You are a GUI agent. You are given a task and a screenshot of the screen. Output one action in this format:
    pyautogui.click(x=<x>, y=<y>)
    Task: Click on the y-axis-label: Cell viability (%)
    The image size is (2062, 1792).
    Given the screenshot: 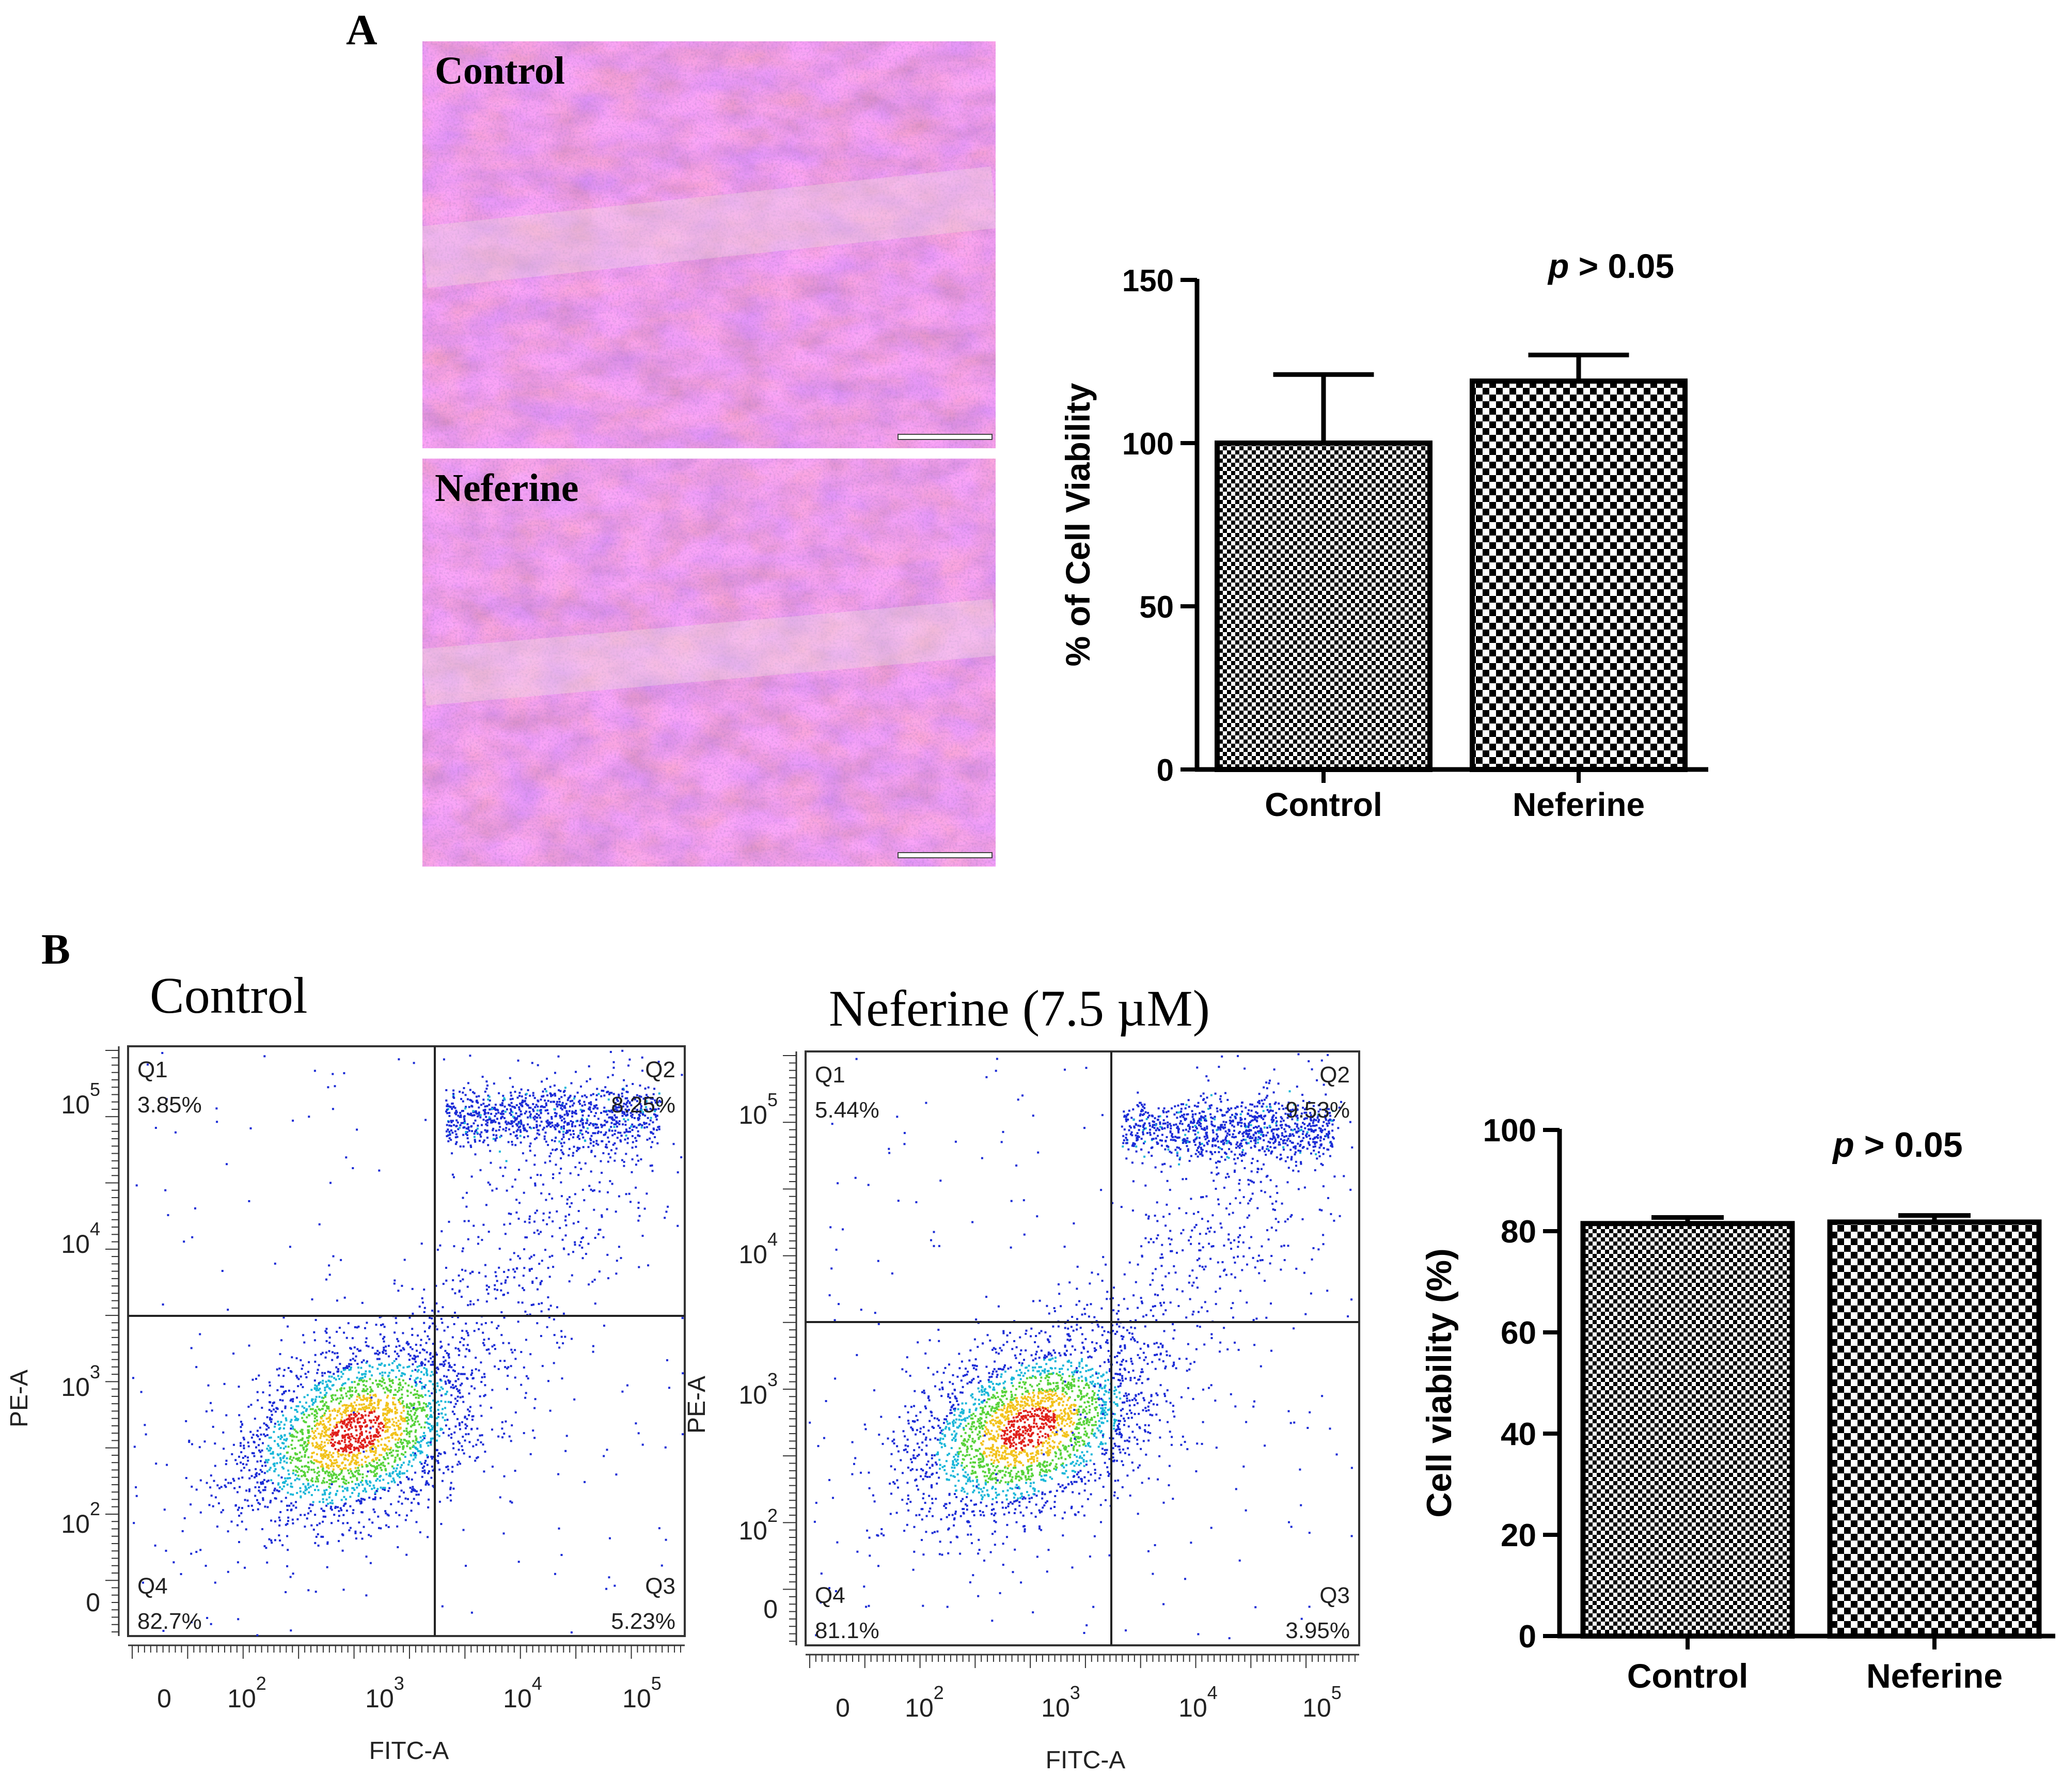 What is the action you would take?
    pyautogui.click(x=1439, y=1382)
    